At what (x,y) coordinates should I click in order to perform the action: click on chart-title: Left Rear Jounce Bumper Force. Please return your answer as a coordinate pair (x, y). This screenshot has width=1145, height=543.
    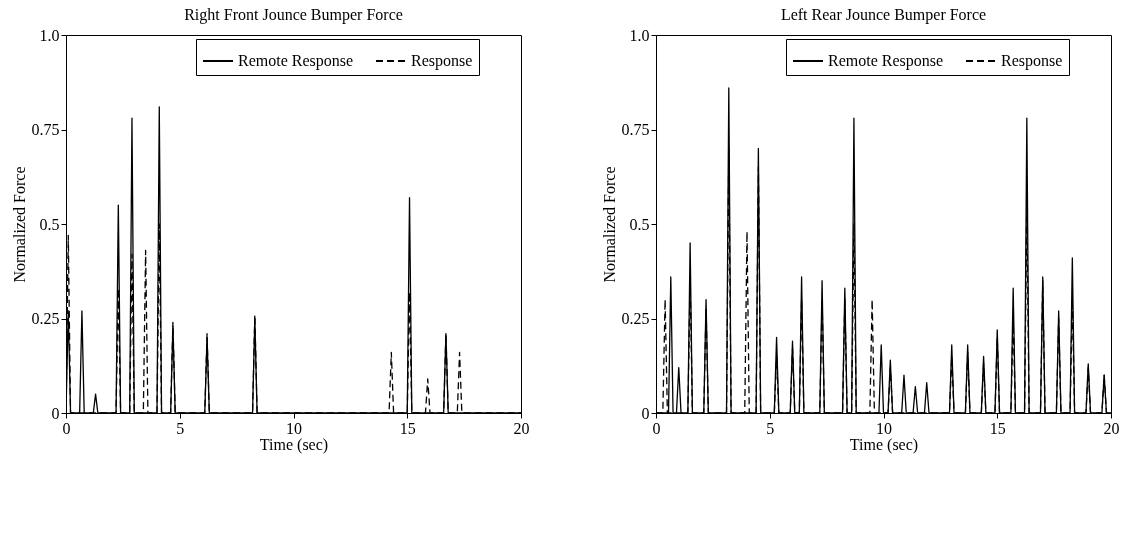
    Looking at the image, I should click on (883, 15).